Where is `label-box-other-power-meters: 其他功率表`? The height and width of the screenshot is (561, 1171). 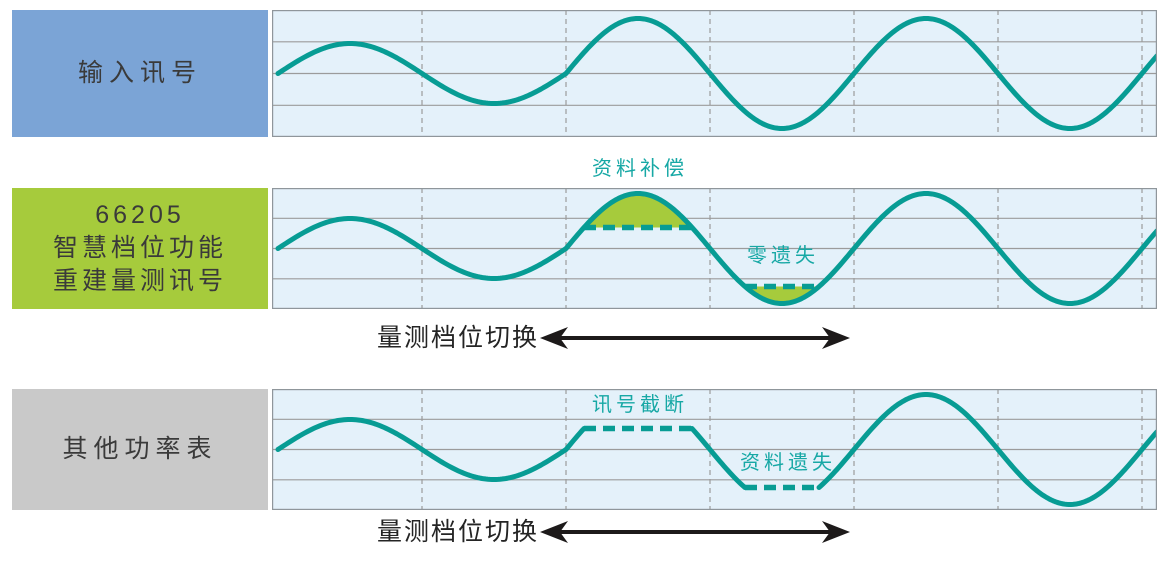
label-box-other-power-meters: 其他功率表 is located at coordinates (140, 449).